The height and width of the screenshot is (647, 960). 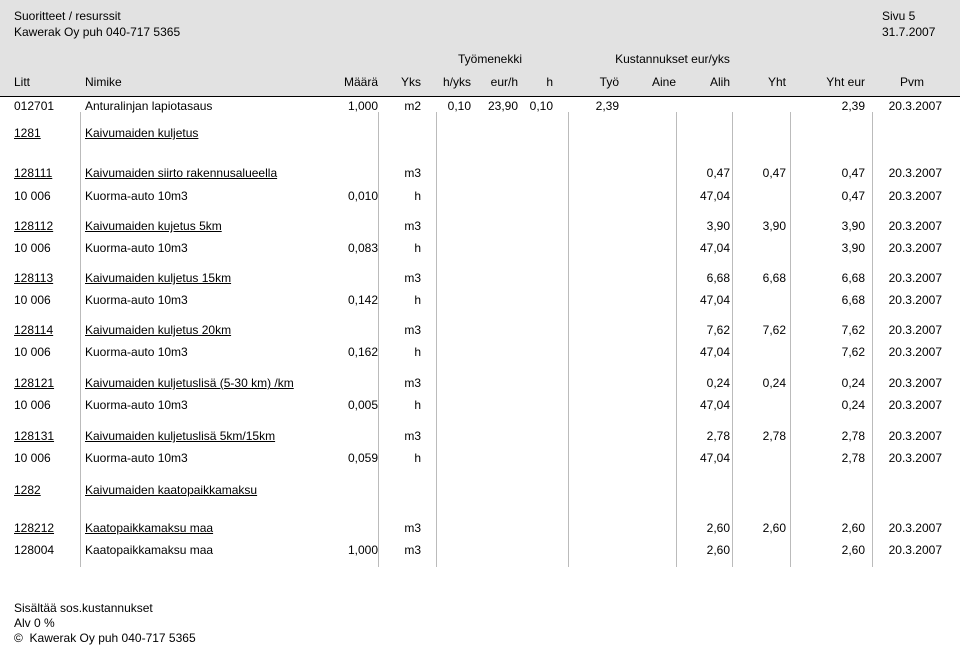 What do you see at coordinates (34, 226) in the screenshot?
I see `cell-litt: 128112` at bounding box center [34, 226].